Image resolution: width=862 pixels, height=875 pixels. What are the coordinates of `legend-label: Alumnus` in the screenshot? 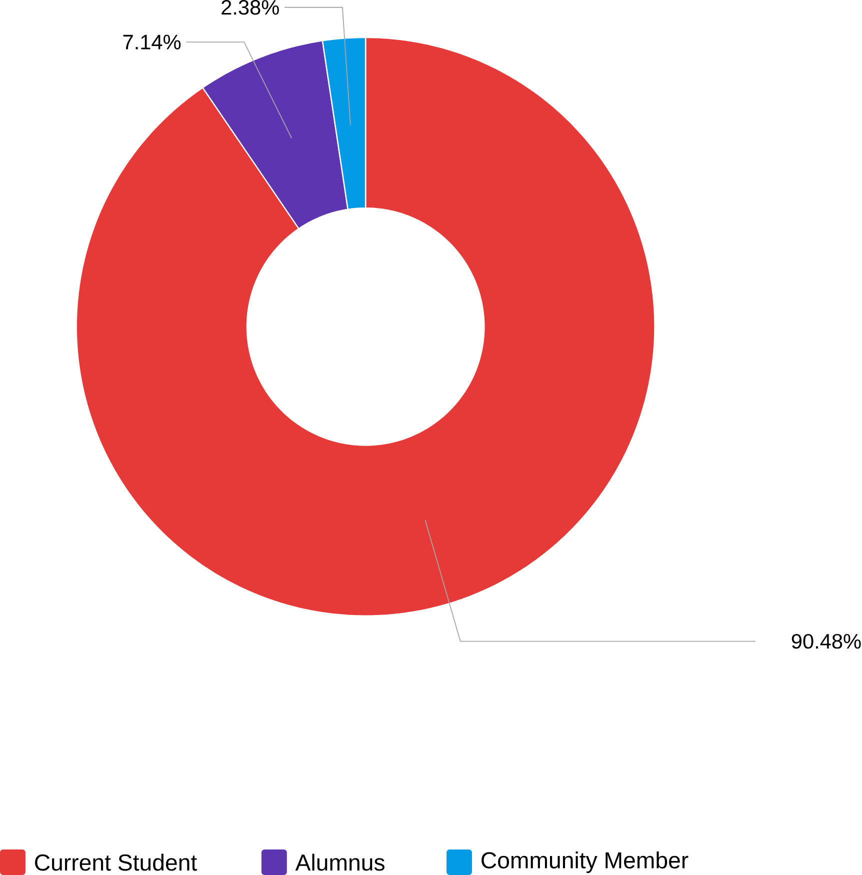 It's located at (340, 862).